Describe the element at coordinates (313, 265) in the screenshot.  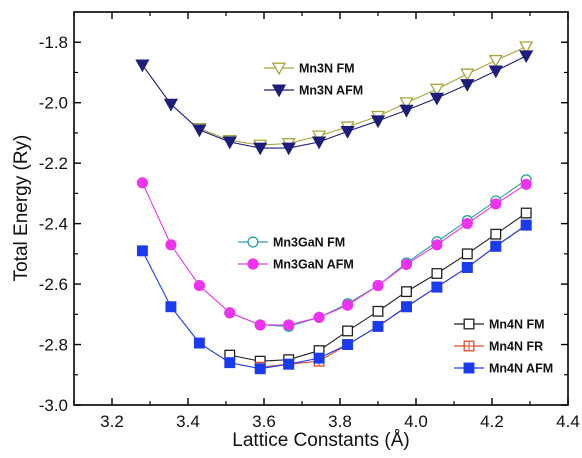
I see `legend-label: Mn3GaN AFM` at that location.